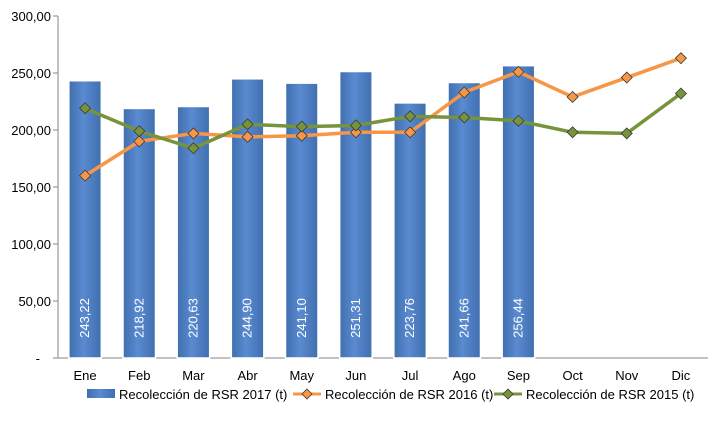 The width and height of the screenshot is (718, 426). Describe the element at coordinates (463, 318) in the screenshot. I see `bar-data-label: 241,66` at that location.